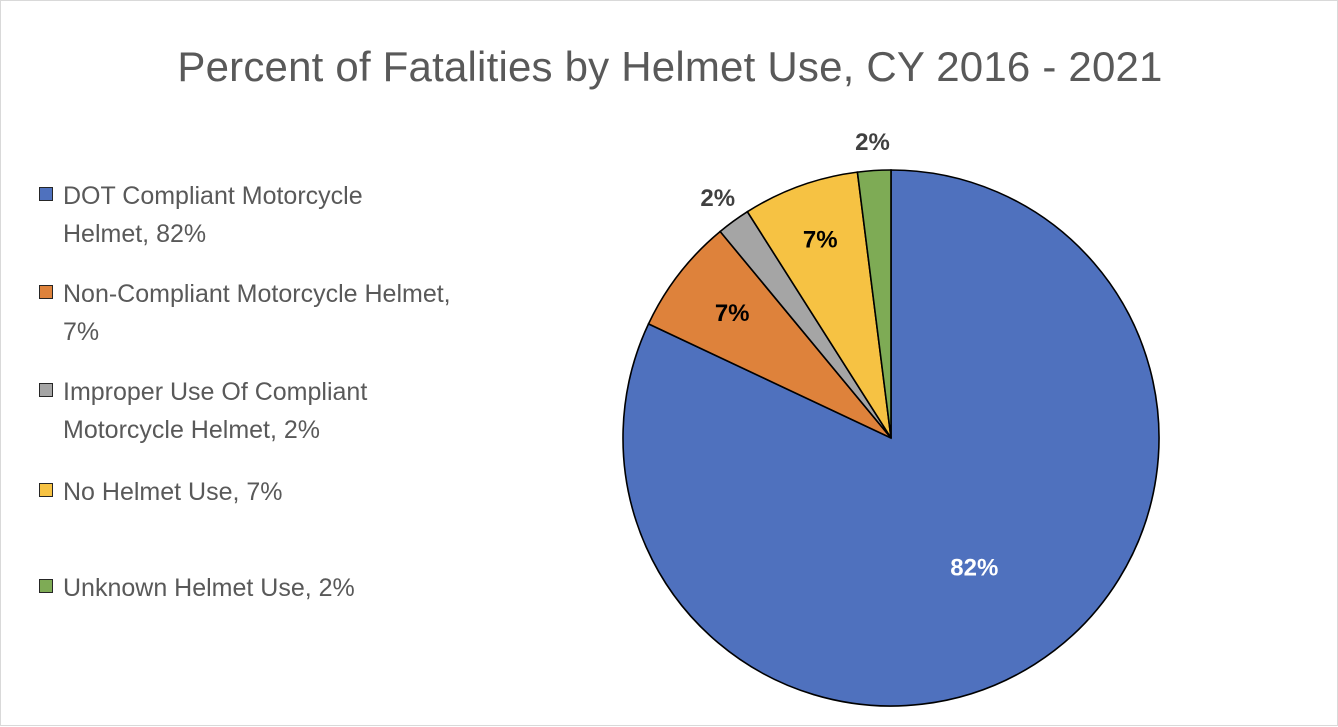 The height and width of the screenshot is (727, 1338). Describe the element at coordinates (820, 240) in the screenshot. I see `slice-label-no-helmet: 7%` at that location.